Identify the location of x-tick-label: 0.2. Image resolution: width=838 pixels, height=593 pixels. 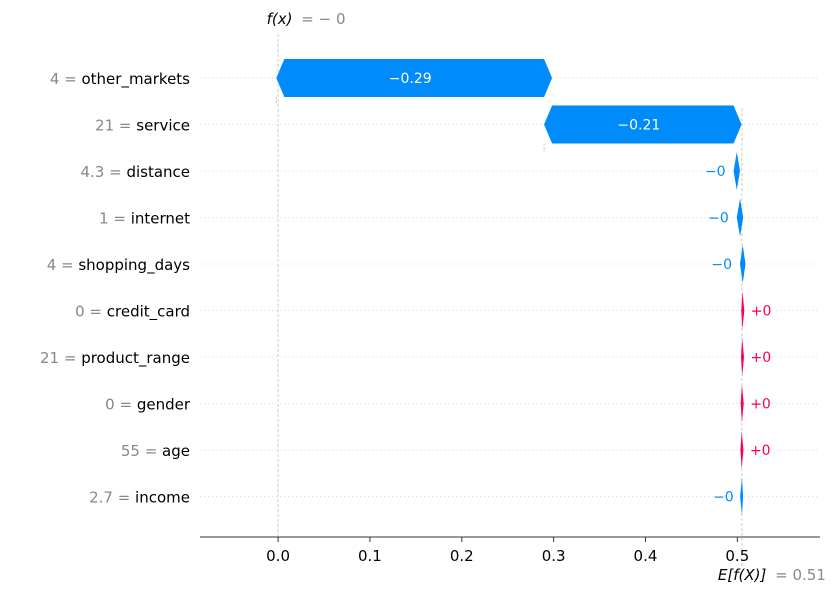
(462, 556).